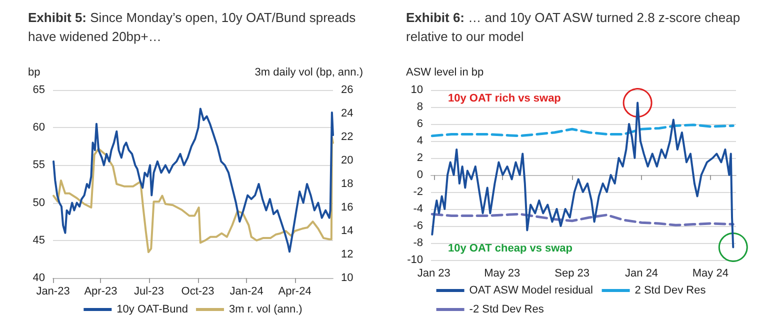 Image resolution: width=764 pixels, height=330 pixels. Describe the element at coordinates (38, 128) in the screenshot. I see `y-tick-label: 60` at that location.